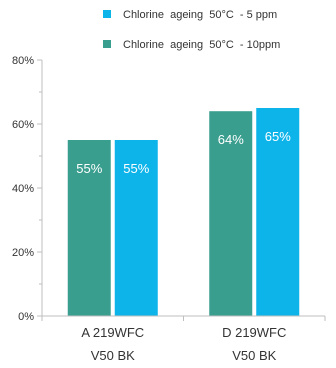  What do you see at coordinates (23, 61) in the screenshot?
I see `y-tick-label: 80%` at bounding box center [23, 61].